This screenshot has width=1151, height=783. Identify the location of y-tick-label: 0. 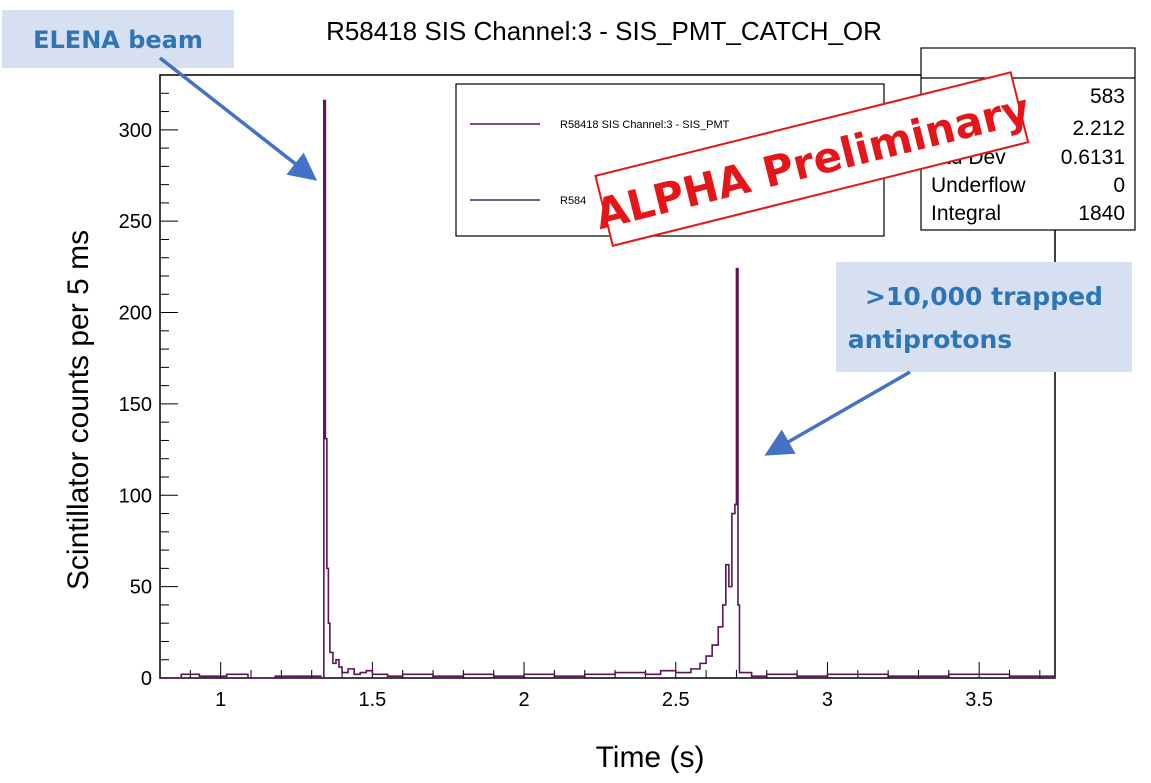
(146, 679).